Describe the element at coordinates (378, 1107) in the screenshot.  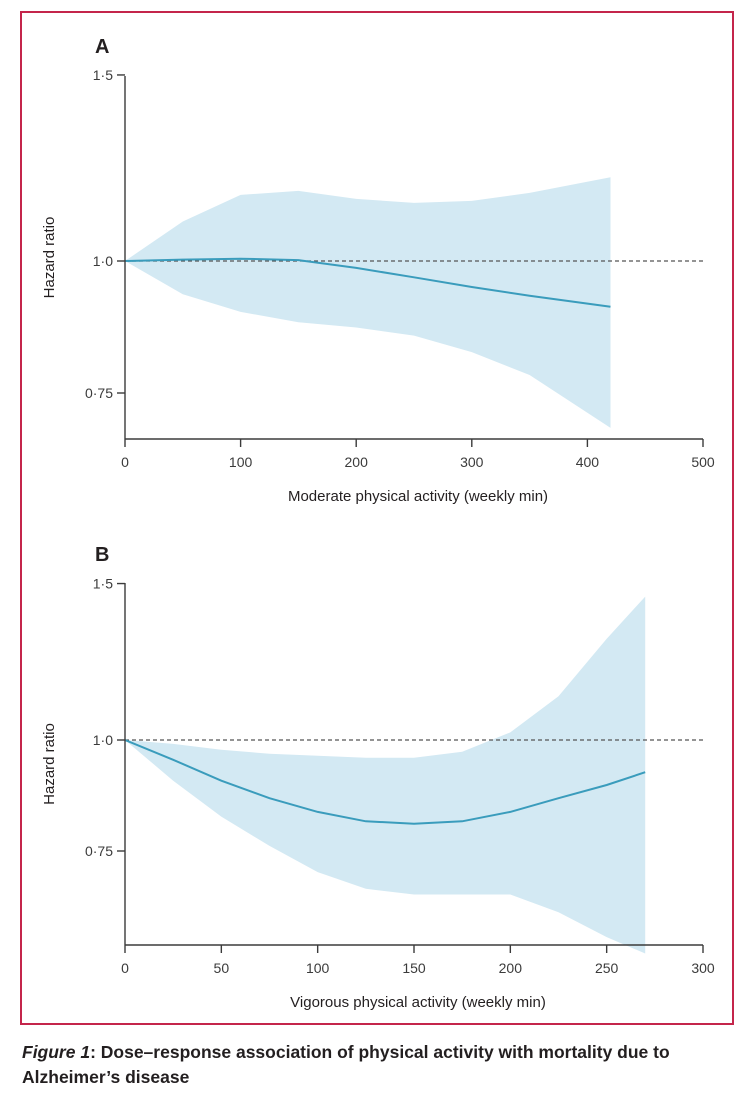
I see `caption-continuation` at that location.